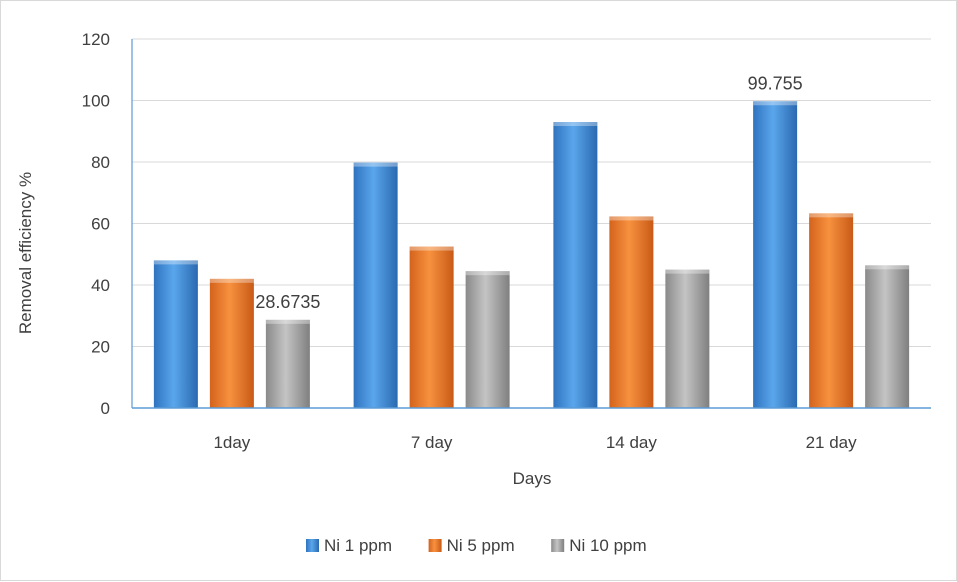  I want to click on legend-label: Ni 10 ppm, so click(607, 545).